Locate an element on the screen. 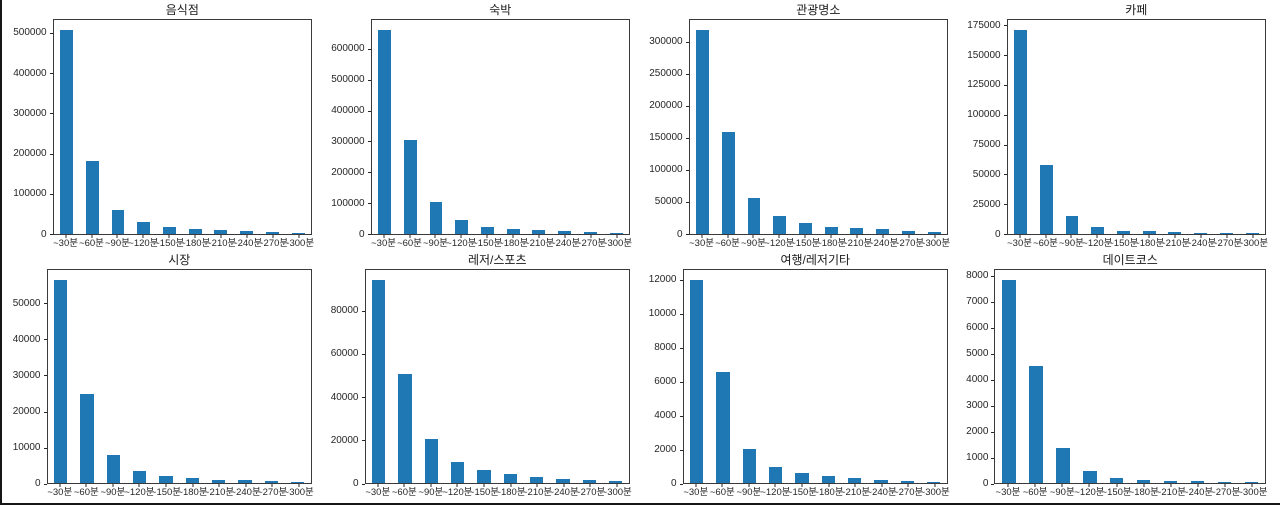 The width and height of the screenshot is (1280, 505). bar-~30분 is located at coordinates (384, 132).